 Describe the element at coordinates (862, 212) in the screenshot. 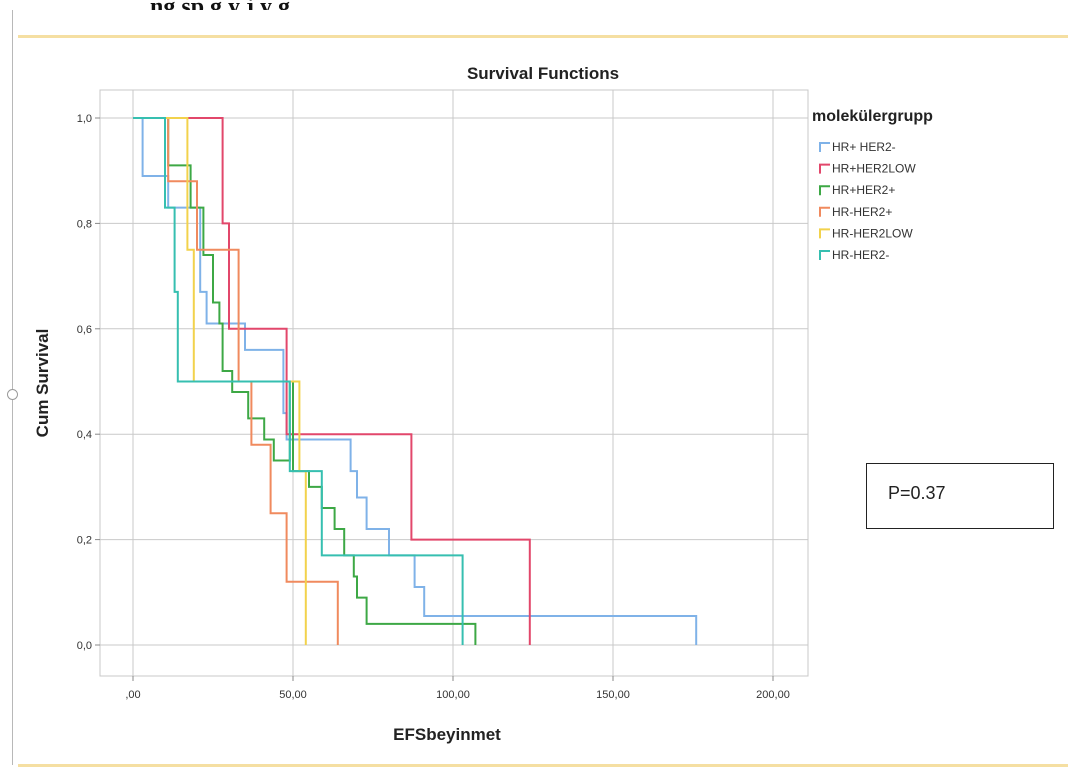

I see `legend-label-4: HR-HER2+` at that location.